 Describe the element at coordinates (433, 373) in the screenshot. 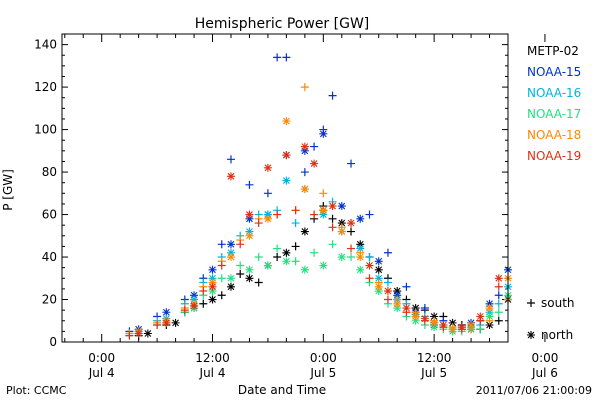

I see `x-tick-label-date-3: Jul 5` at that location.